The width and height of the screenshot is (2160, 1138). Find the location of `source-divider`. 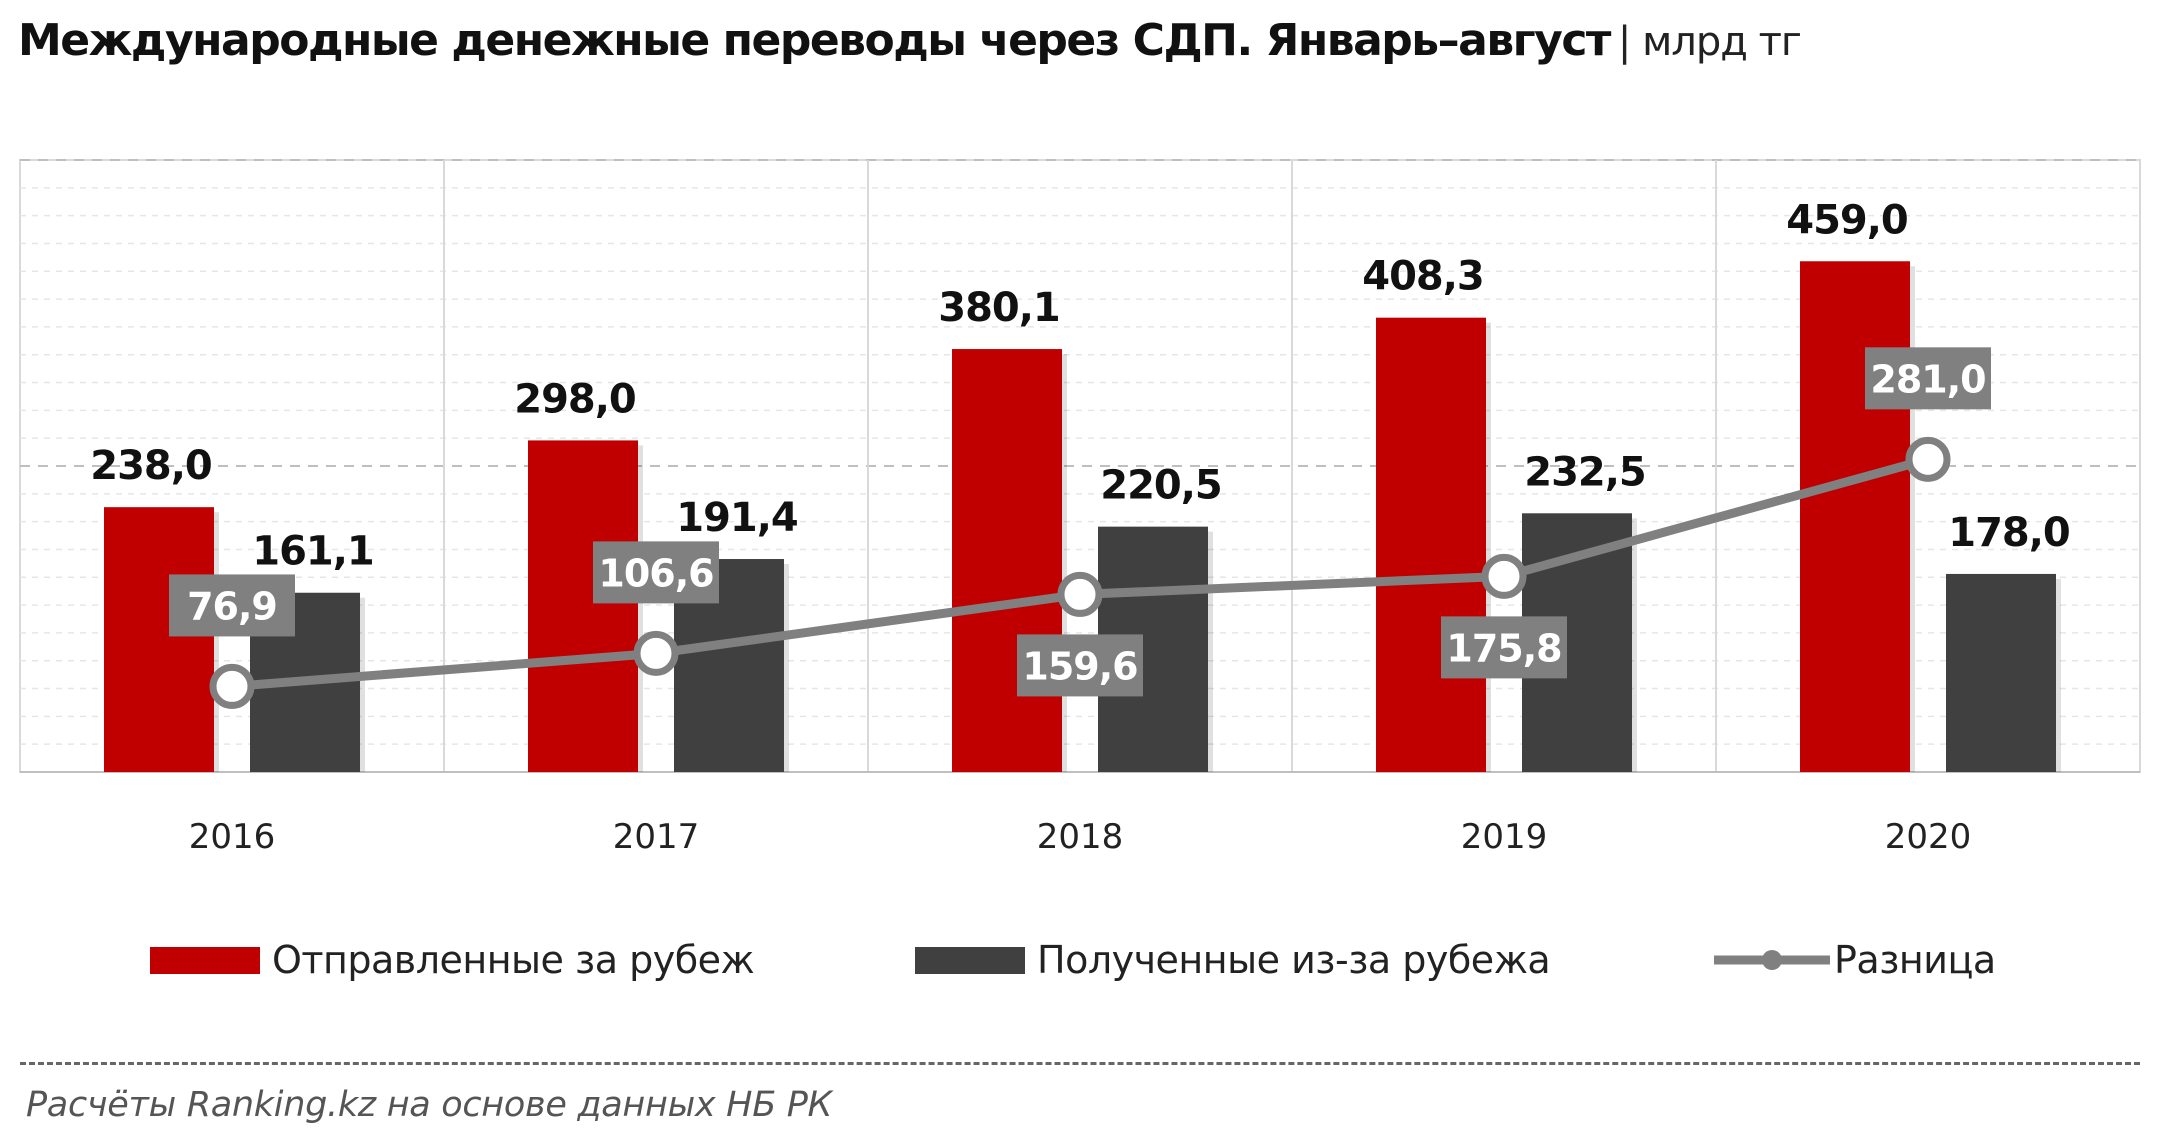

source-divider is located at coordinates (1080, 1063).